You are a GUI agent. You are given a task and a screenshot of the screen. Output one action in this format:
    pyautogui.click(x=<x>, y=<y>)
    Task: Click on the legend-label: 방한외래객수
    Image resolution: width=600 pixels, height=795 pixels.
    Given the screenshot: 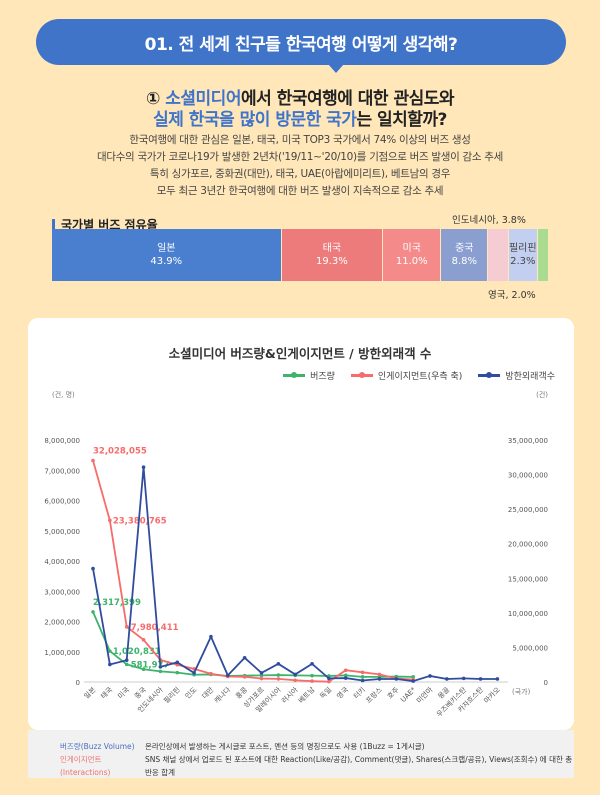 What is the action you would take?
    pyautogui.click(x=530, y=377)
    